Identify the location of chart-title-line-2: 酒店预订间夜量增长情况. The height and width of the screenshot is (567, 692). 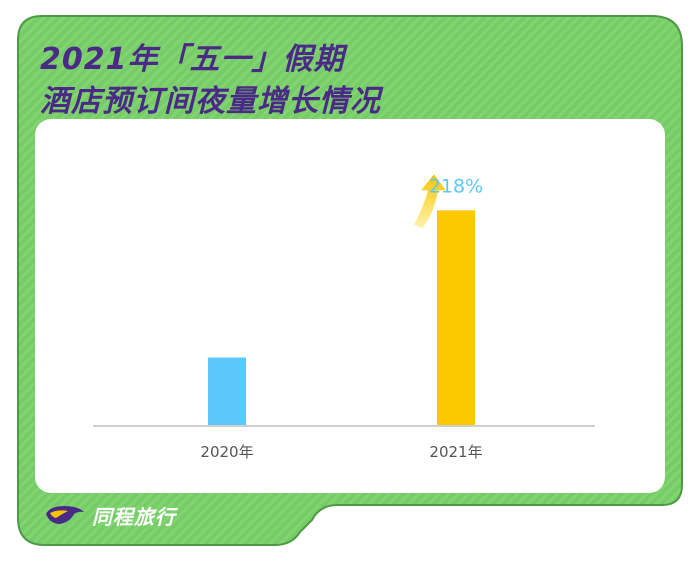
(210, 101).